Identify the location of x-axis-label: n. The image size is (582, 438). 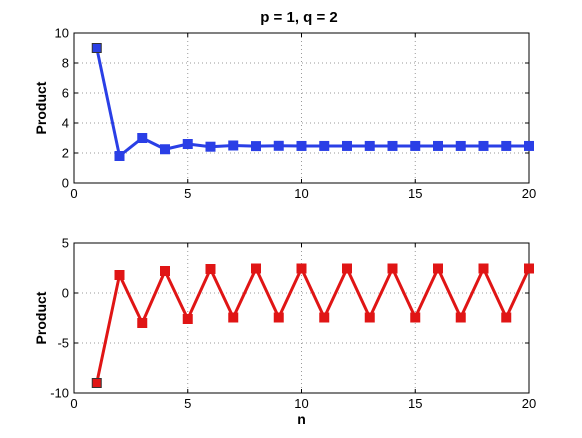
(301, 419).